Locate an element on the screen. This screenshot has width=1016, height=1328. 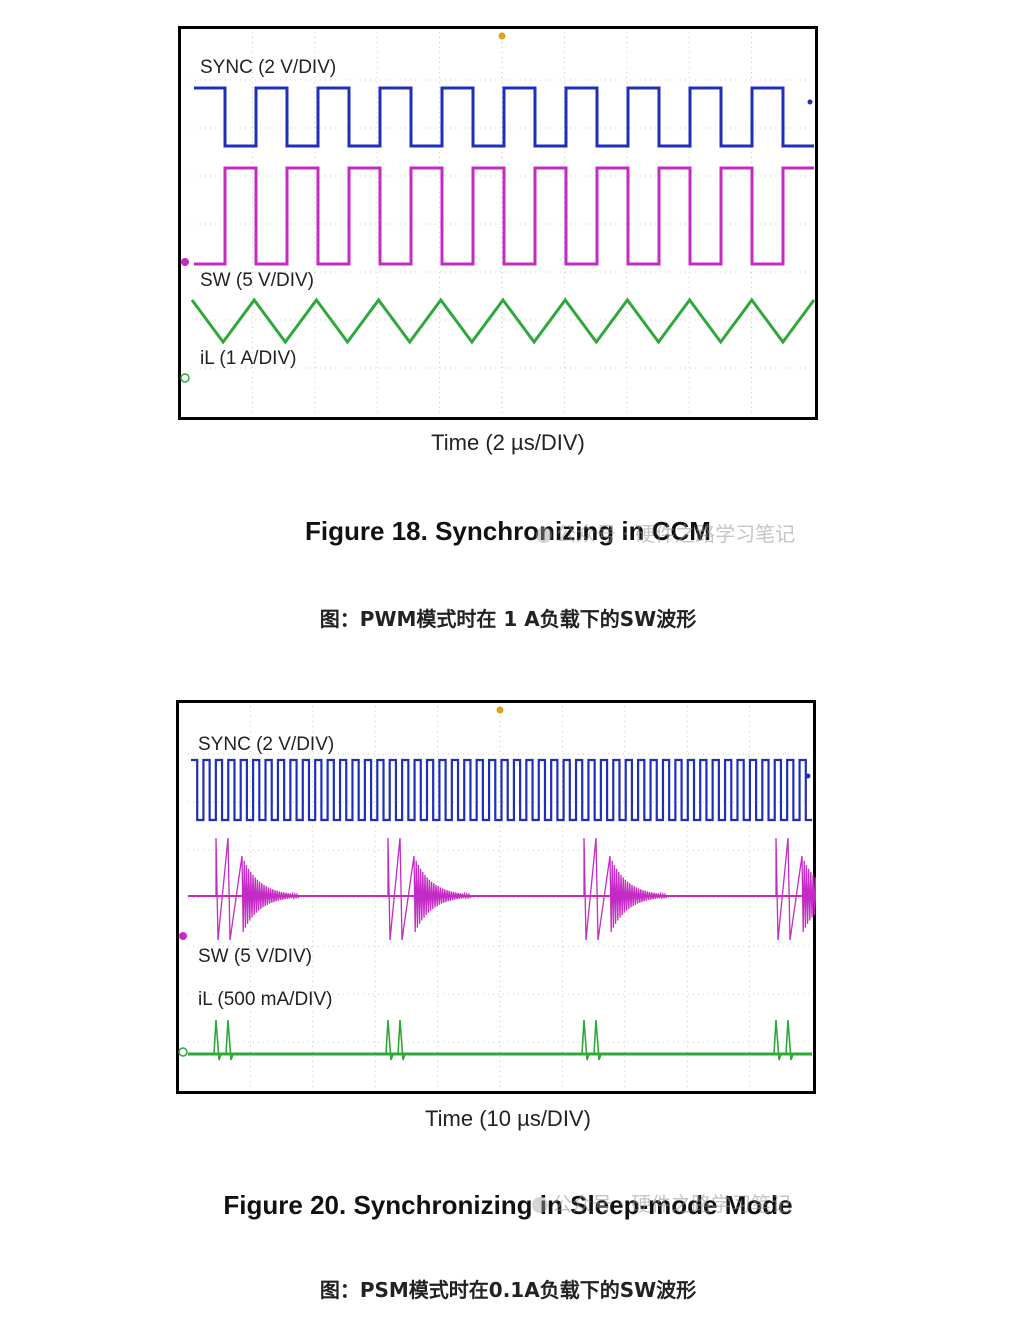
sync-label-2: SYNC (2 V/DIV) is located at coordinates (266, 744).